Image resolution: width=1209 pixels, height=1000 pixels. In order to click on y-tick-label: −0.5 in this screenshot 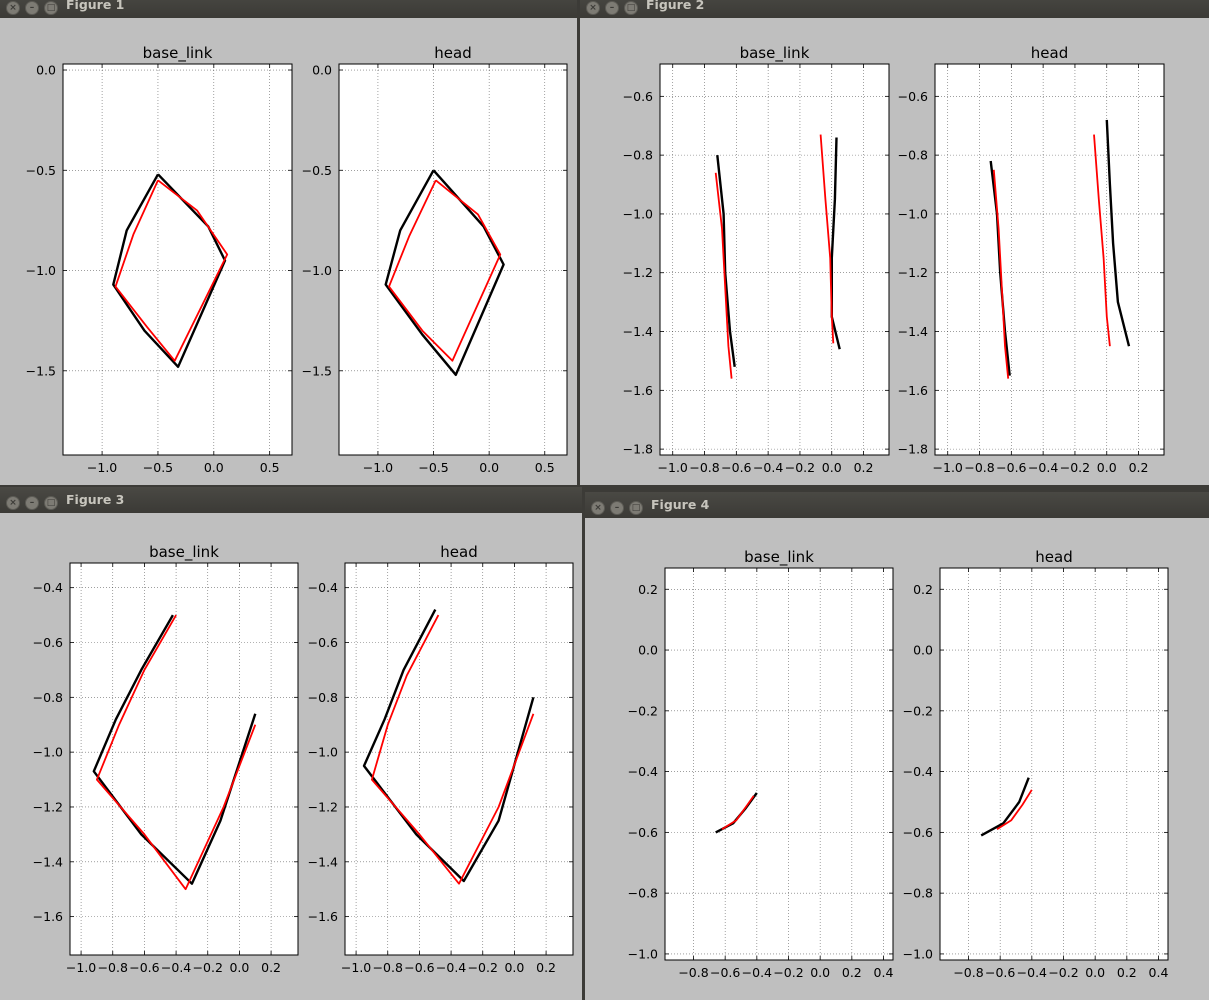, I will do `click(317, 170)`.